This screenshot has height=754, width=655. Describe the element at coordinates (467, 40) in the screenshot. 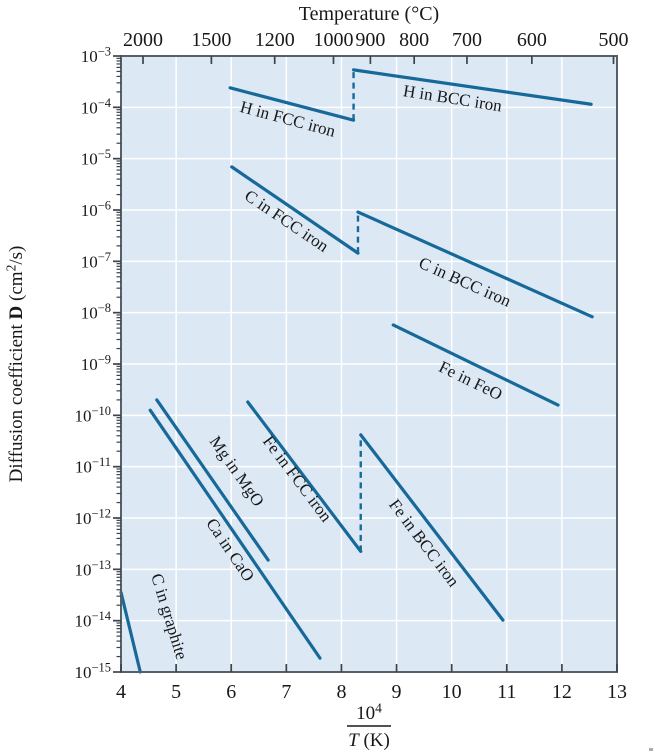

I see `top-axis-tick-label: 700` at that location.